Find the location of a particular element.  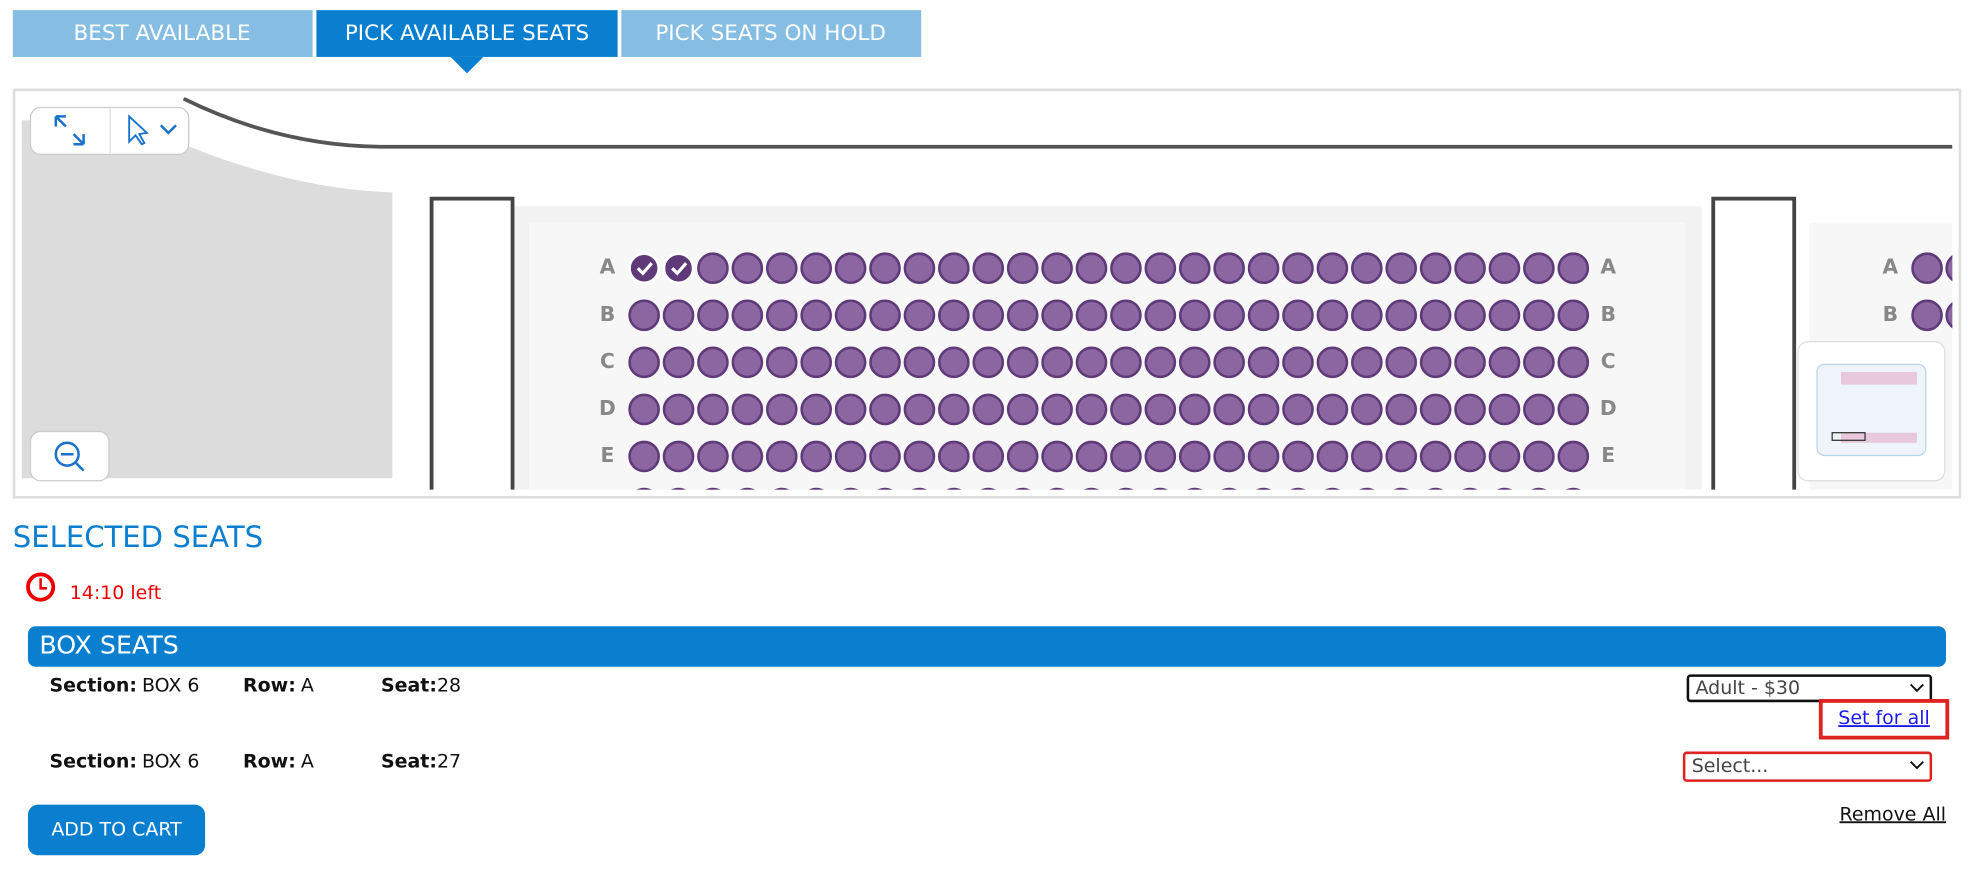

zoom-out-button is located at coordinates (69, 456).